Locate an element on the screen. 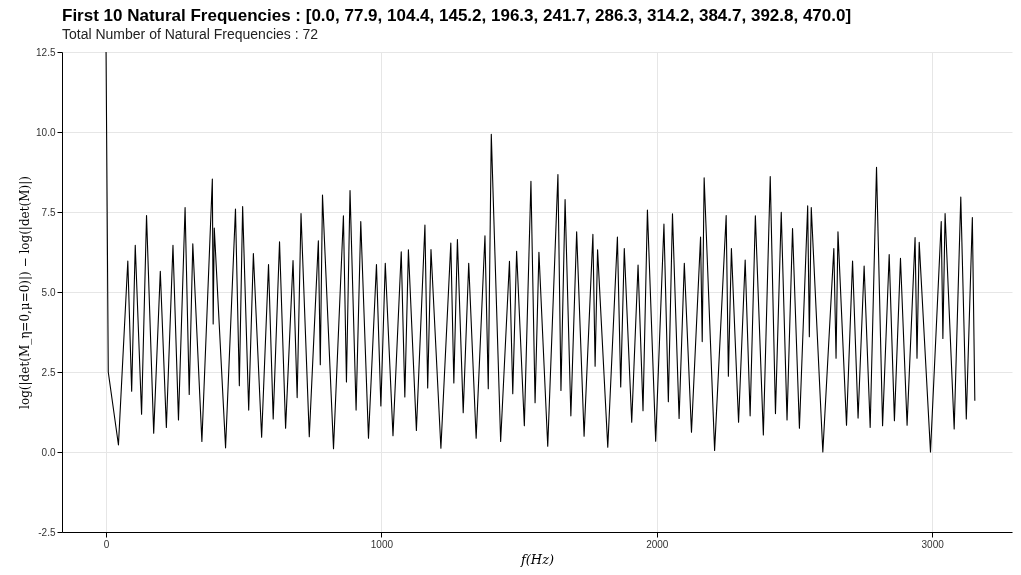  y-tick-label: 5.0 is located at coordinates (48, 292).